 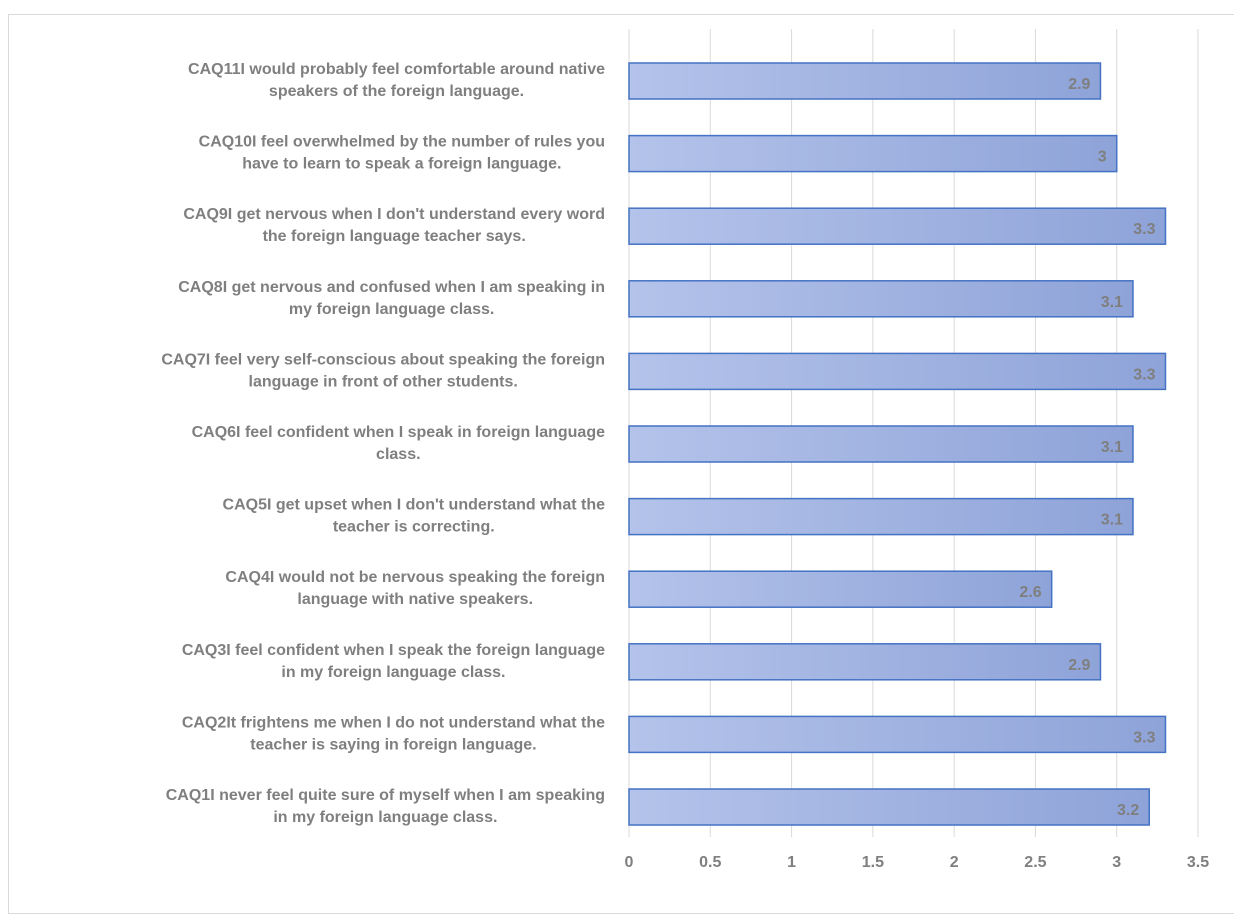 I want to click on category-label: teacher is correcting., so click(x=414, y=527).